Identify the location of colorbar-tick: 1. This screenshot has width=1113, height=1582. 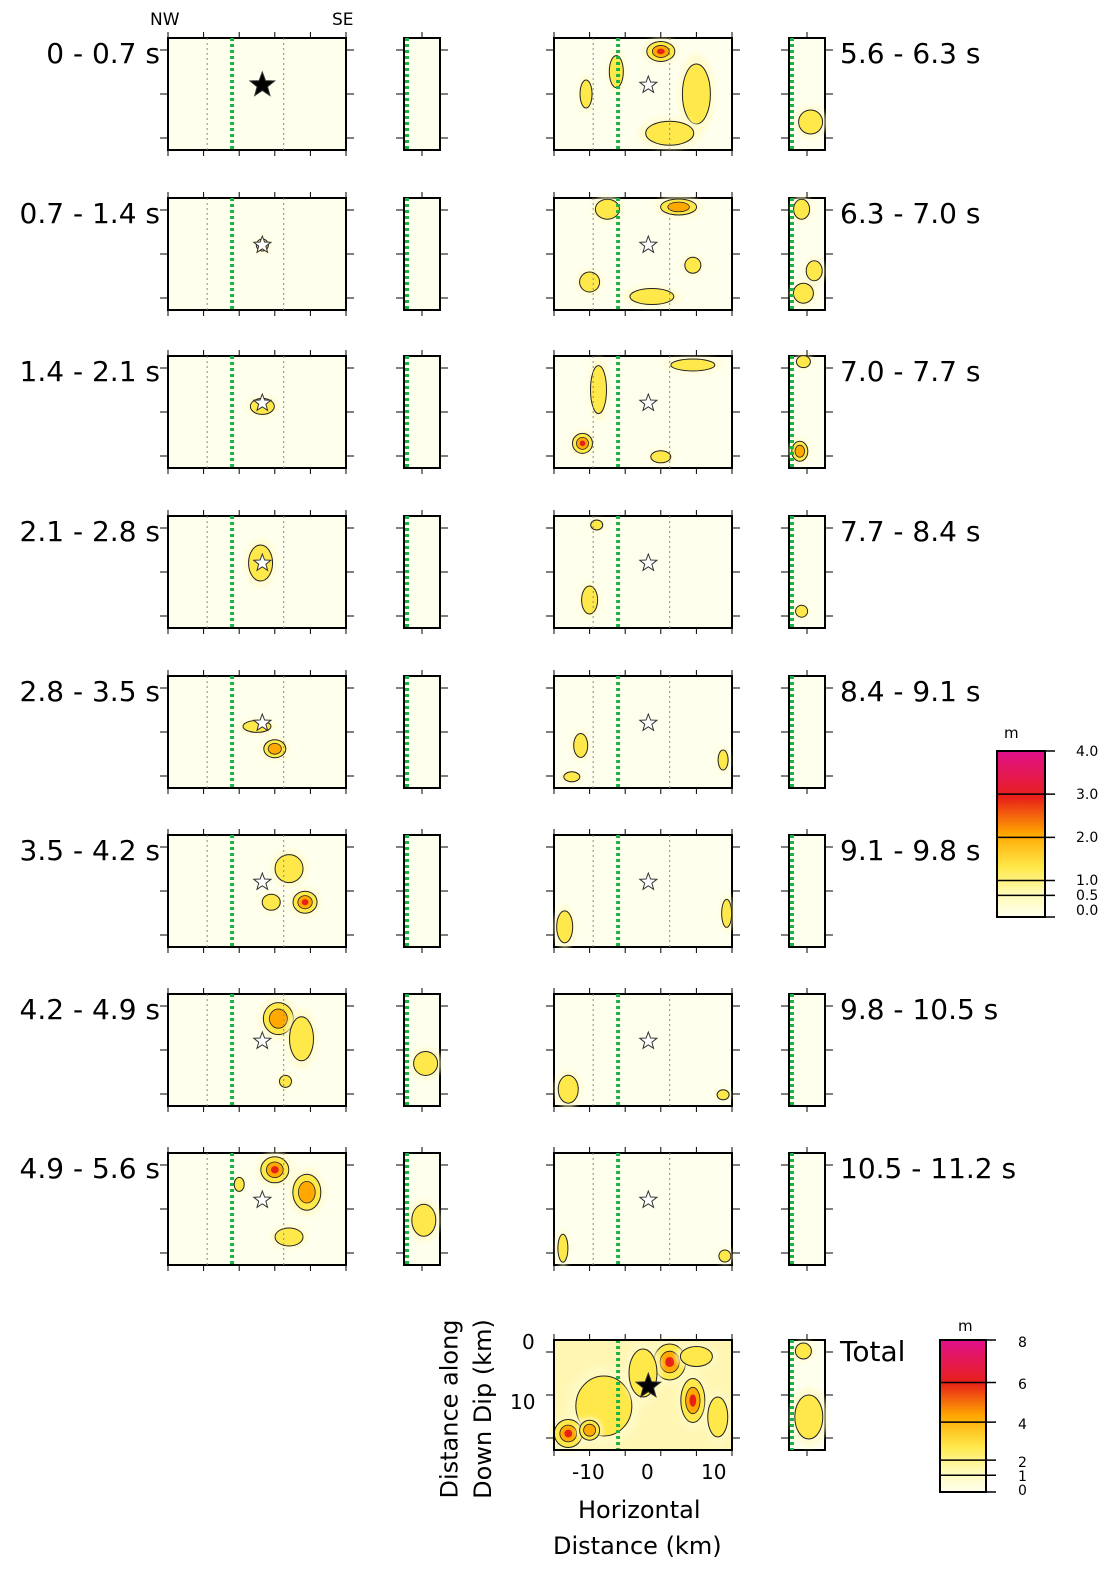
(1022, 1477).